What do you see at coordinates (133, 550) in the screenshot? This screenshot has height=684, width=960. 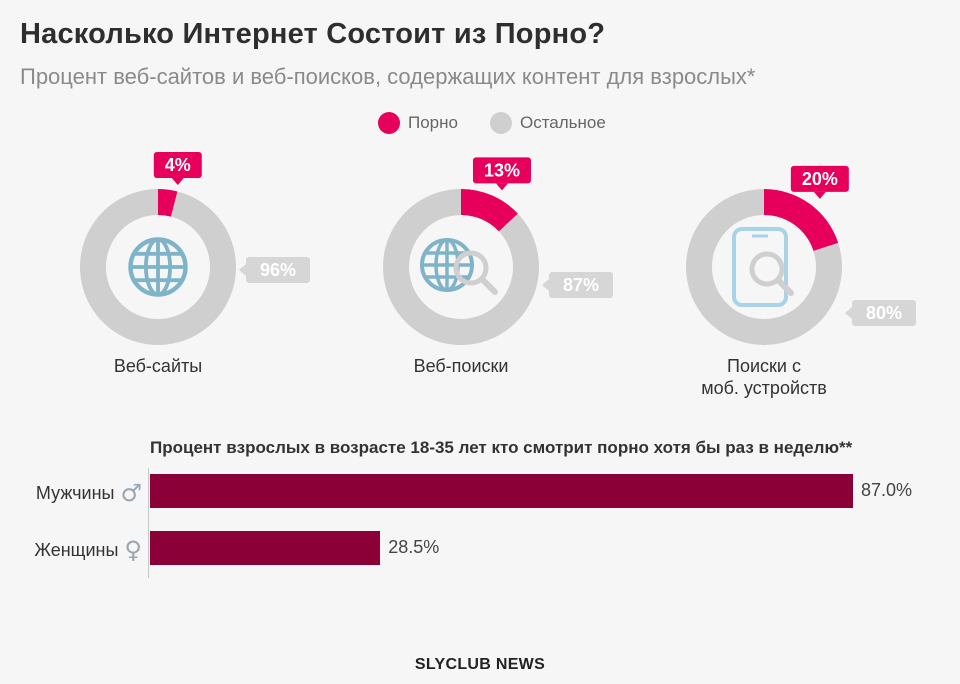 I see `female-symbol-icon: ♀` at bounding box center [133, 550].